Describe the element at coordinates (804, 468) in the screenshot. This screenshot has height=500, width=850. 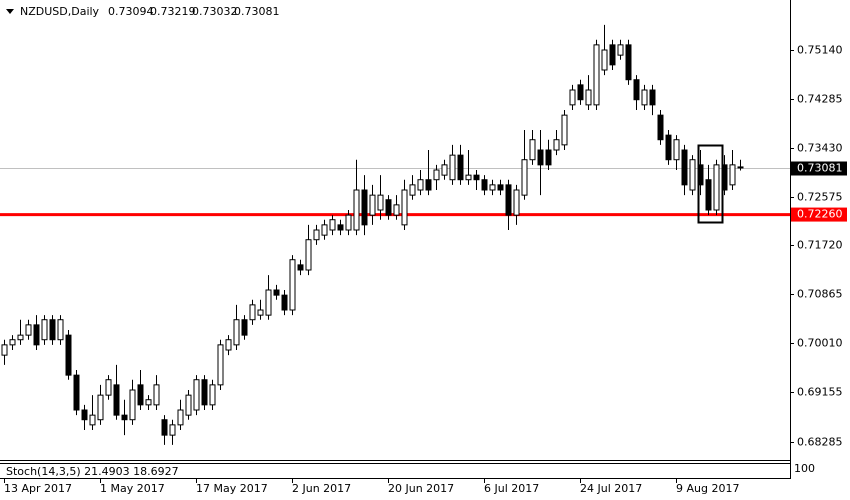
I see `indicator-tick-label: 100` at that location.